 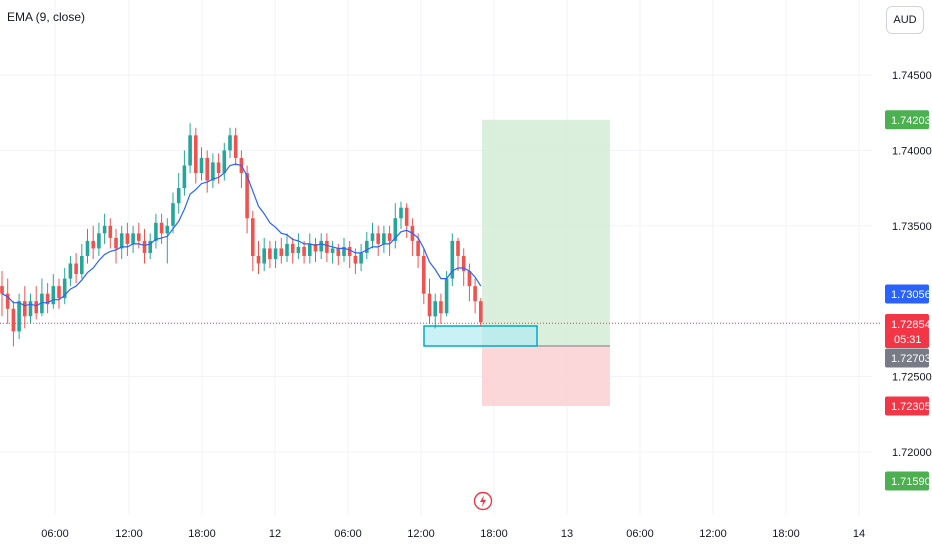 What do you see at coordinates (911, 121) in the screenshot?
I see `take-profit-label: 1.74203` at bounding box center [911, 121].